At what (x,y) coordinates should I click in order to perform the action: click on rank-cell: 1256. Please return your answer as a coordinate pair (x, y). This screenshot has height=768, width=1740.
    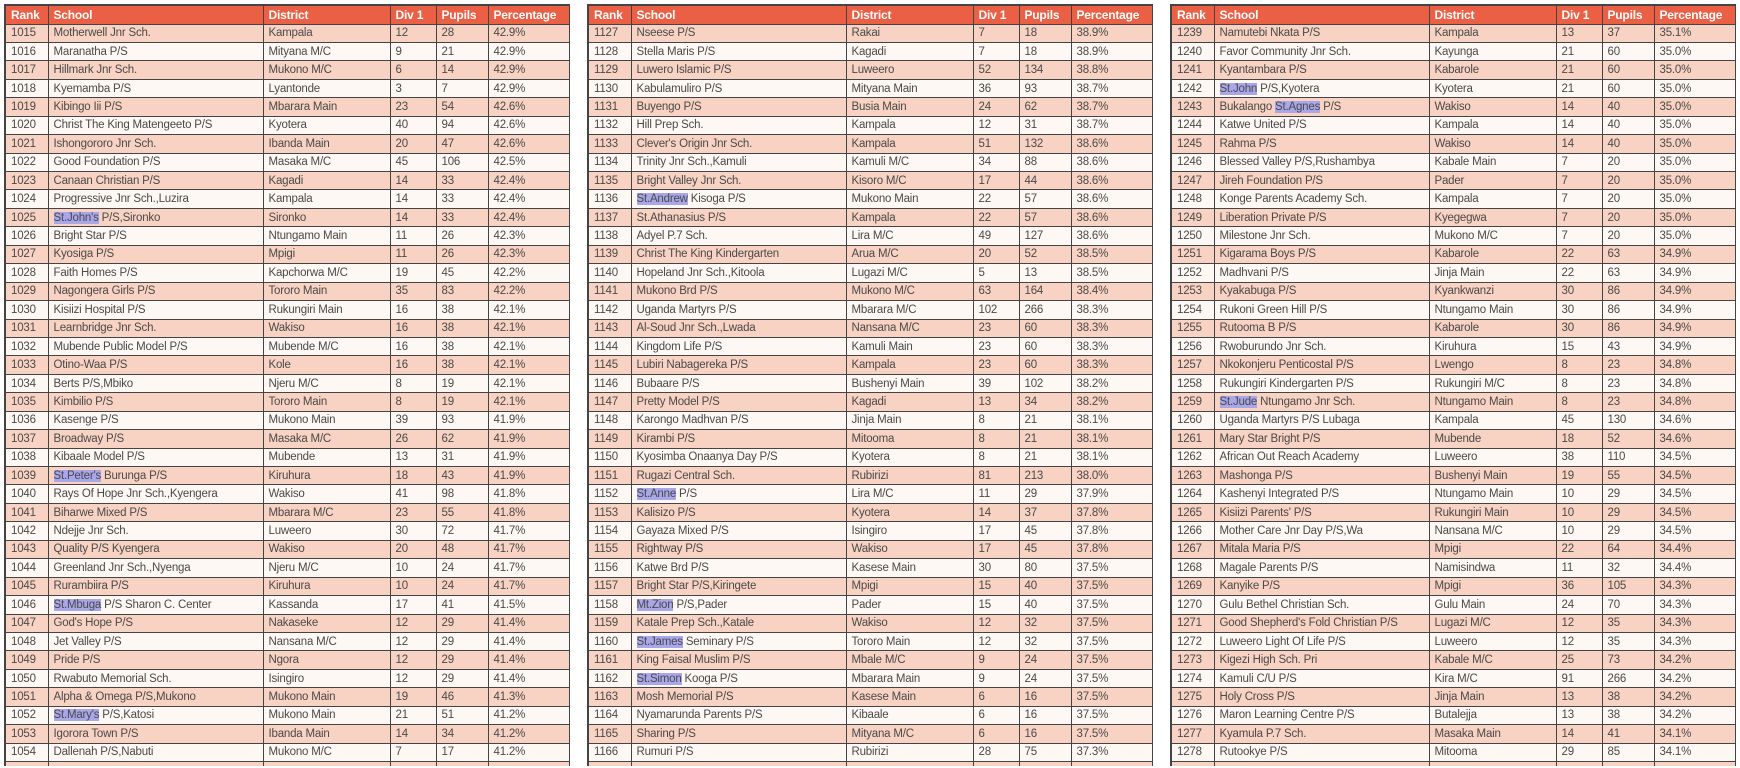
    Looking at the image, I should click on (1192, 346).